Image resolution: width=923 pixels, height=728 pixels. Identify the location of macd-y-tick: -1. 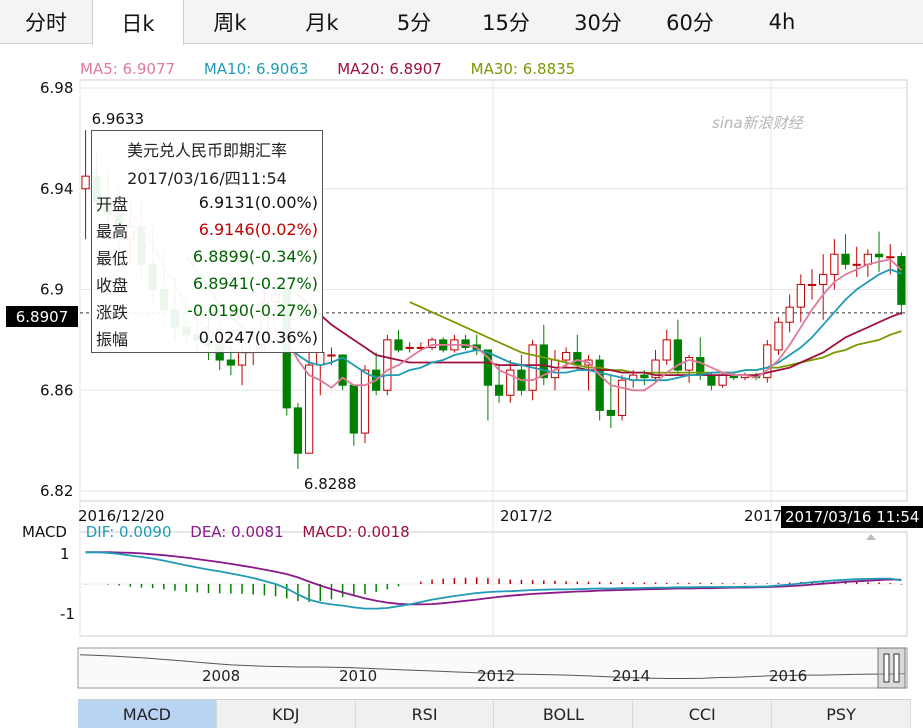
(67, 614).